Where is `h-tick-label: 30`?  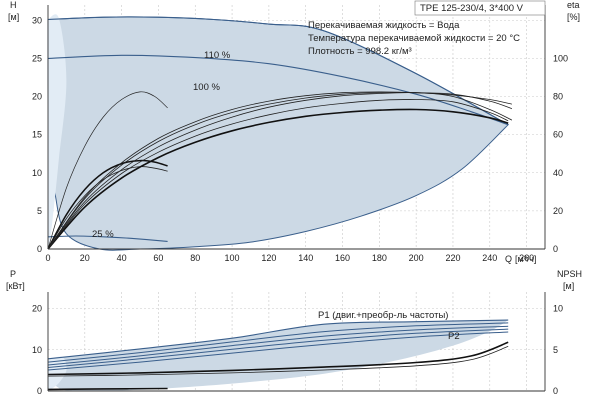 h-tick-label: 30 is located at coordinates (37, 20).